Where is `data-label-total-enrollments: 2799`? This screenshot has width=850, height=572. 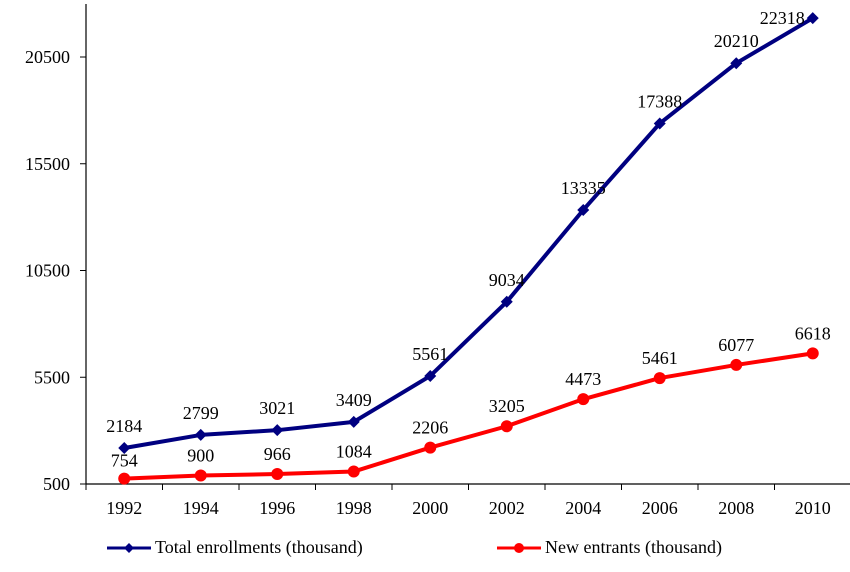
data-label-total-enrollments: 2799 is located at coordinates (201, 413).